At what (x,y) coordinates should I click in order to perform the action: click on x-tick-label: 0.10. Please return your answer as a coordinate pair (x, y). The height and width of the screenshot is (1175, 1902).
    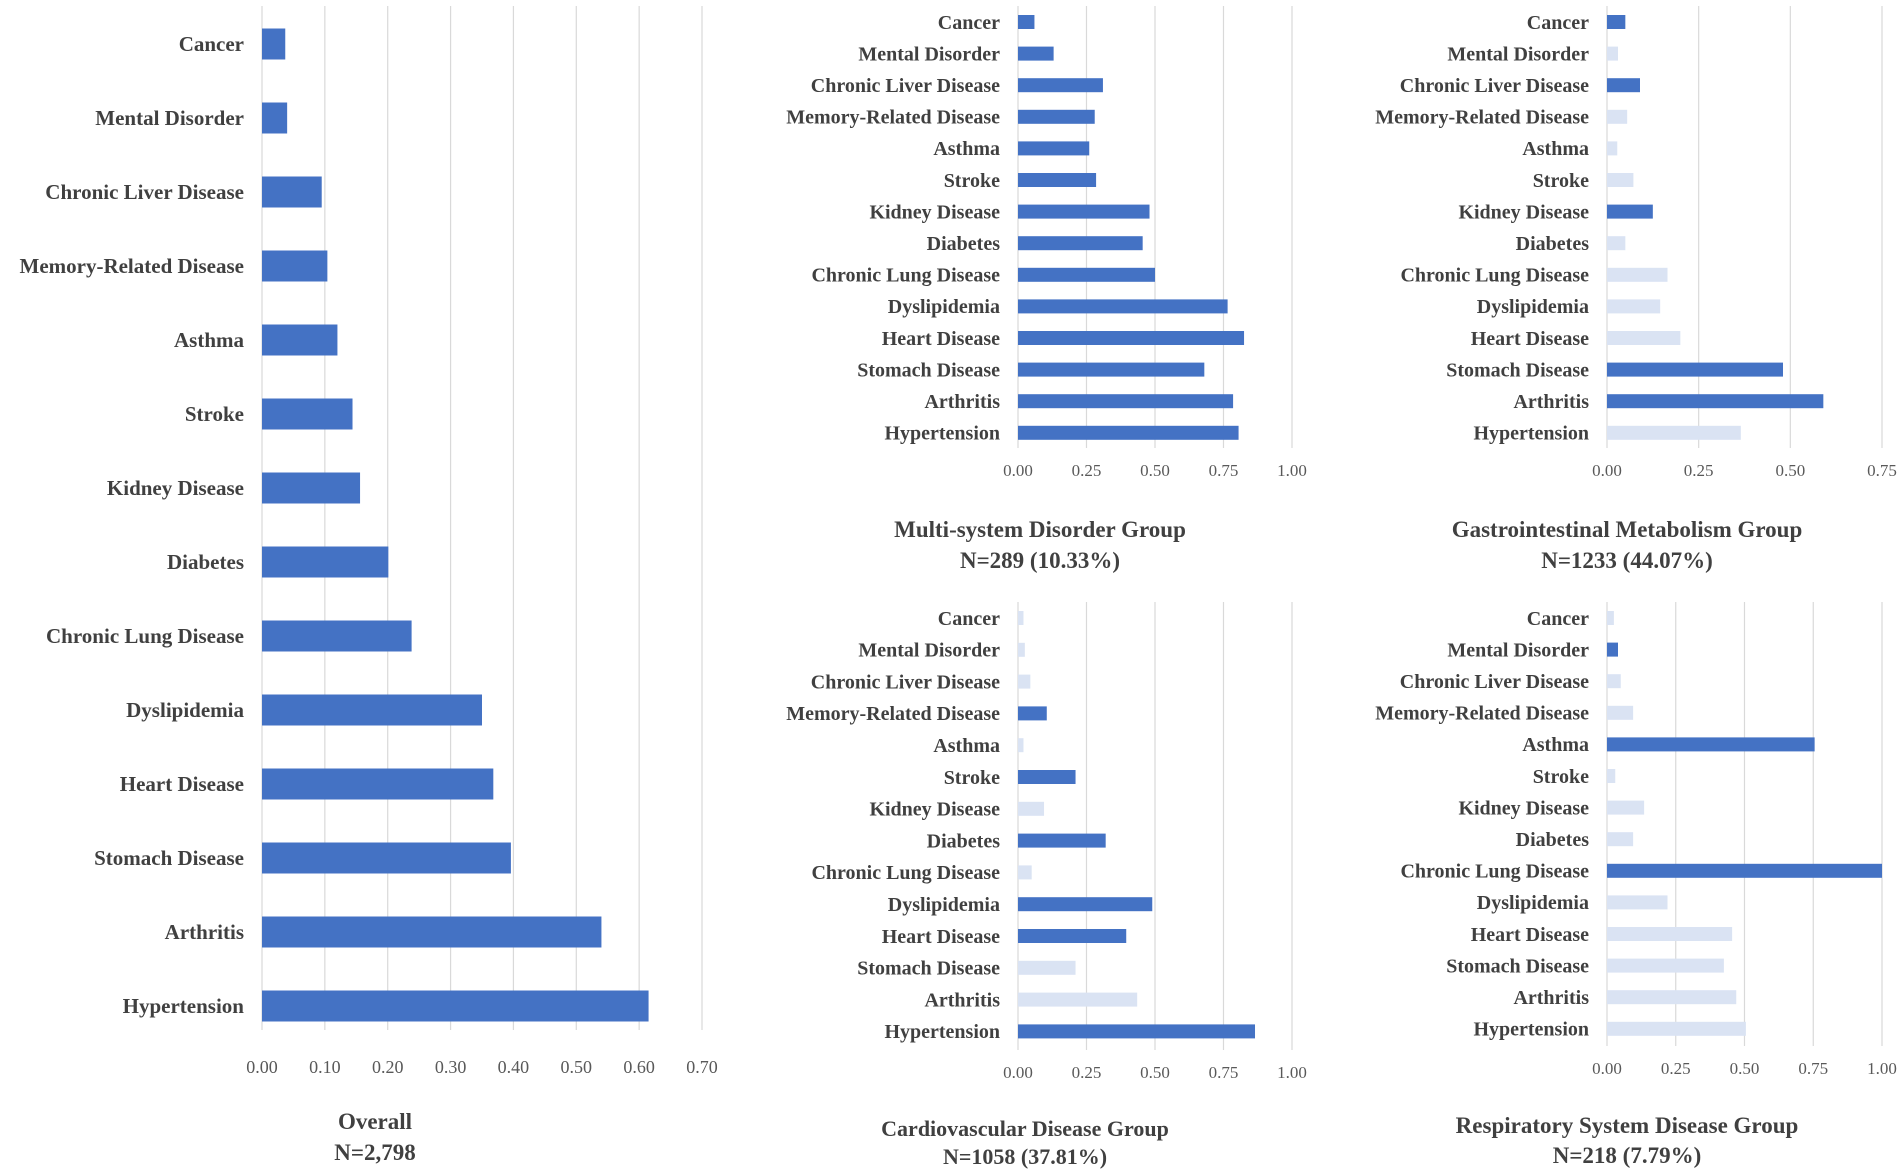
    Looking at the image, I should click on (325, 1067).